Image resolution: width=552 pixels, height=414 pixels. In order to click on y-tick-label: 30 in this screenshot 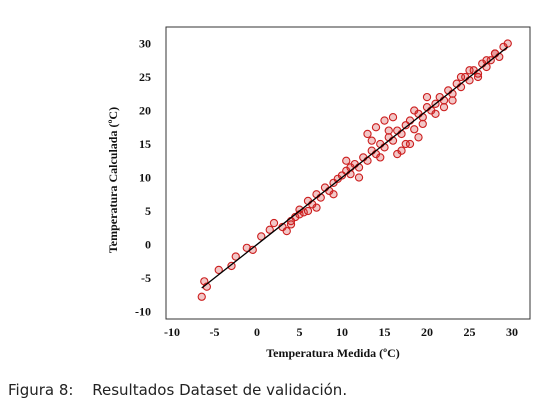, I will do `click(145, 44)`.